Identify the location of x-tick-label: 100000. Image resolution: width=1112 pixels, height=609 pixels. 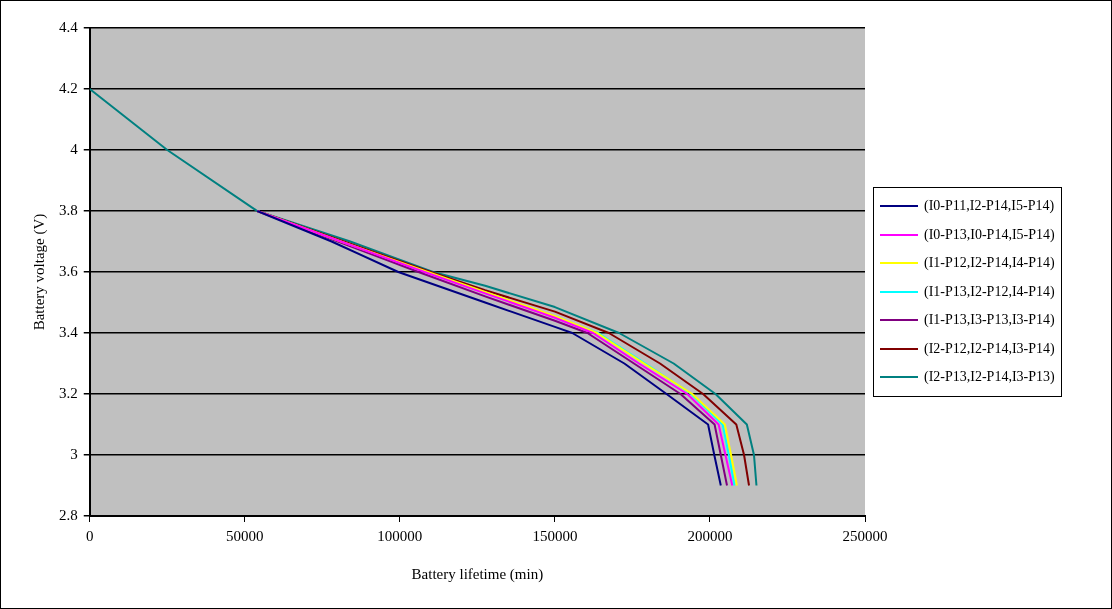
(400, 535).